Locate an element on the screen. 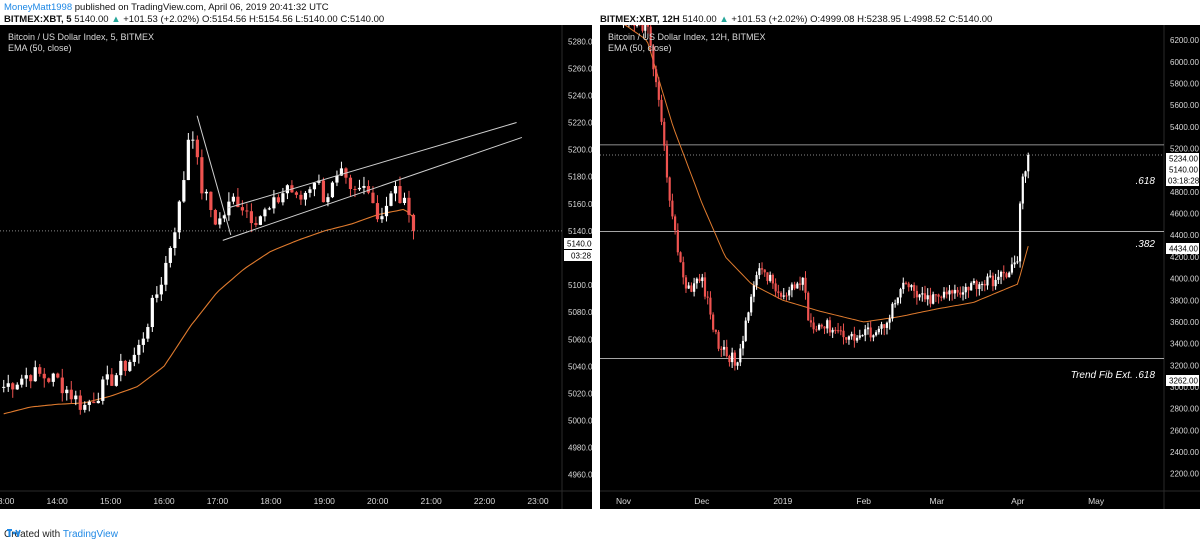  right-legend-ema: EMA (50, close) is located at coordinates (640, 48).